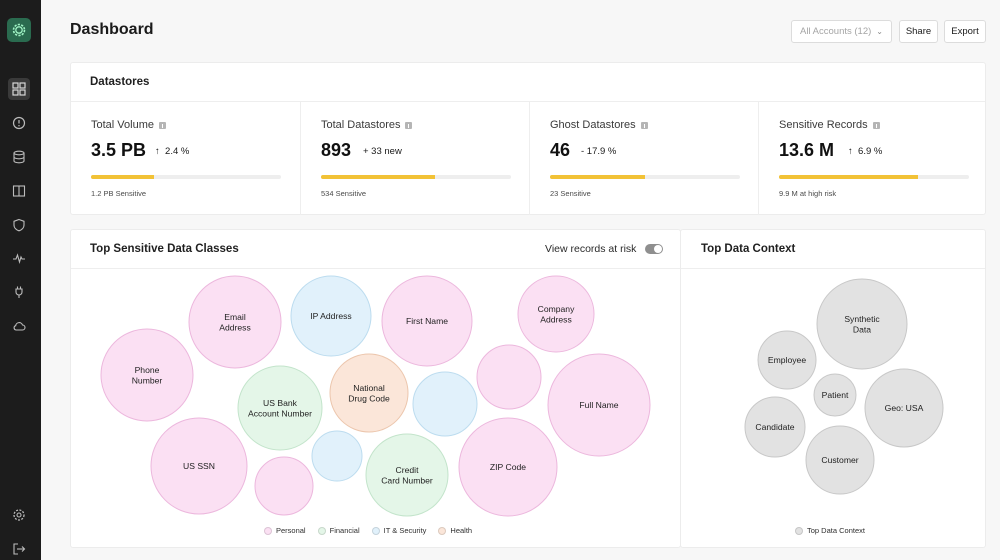  What do you see at coordinates (599, 125) in the screenshot?
I see `metric-label: Ghost Datastores` at bounding box center [599, 125].